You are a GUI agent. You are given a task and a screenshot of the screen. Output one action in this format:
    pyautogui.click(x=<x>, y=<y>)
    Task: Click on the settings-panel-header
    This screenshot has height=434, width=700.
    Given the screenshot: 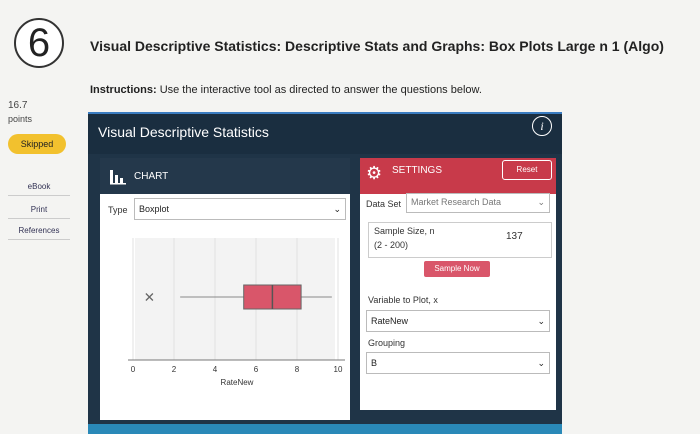 What is the action you would take?
    pyautogui.click(x=458, y=176)
    